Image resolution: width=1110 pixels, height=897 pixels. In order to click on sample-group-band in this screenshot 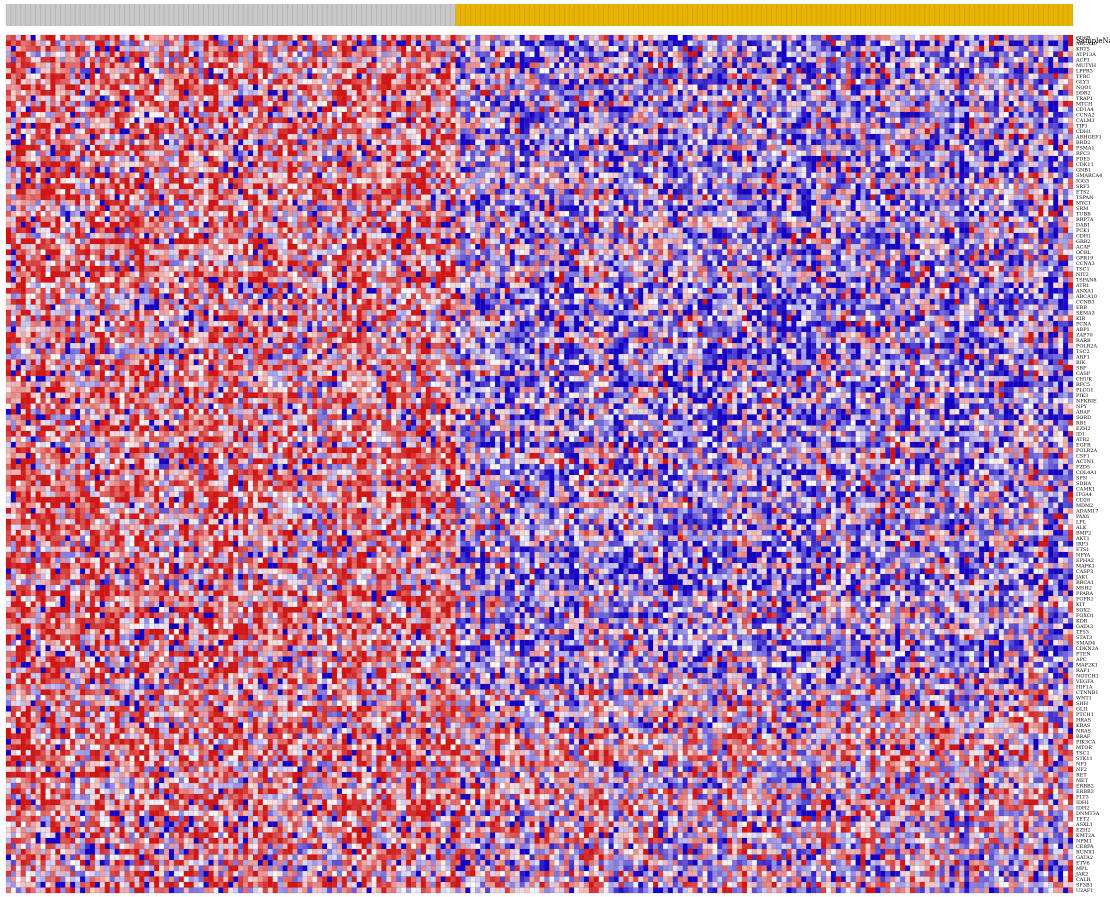, I will do `click(539, 15)`.